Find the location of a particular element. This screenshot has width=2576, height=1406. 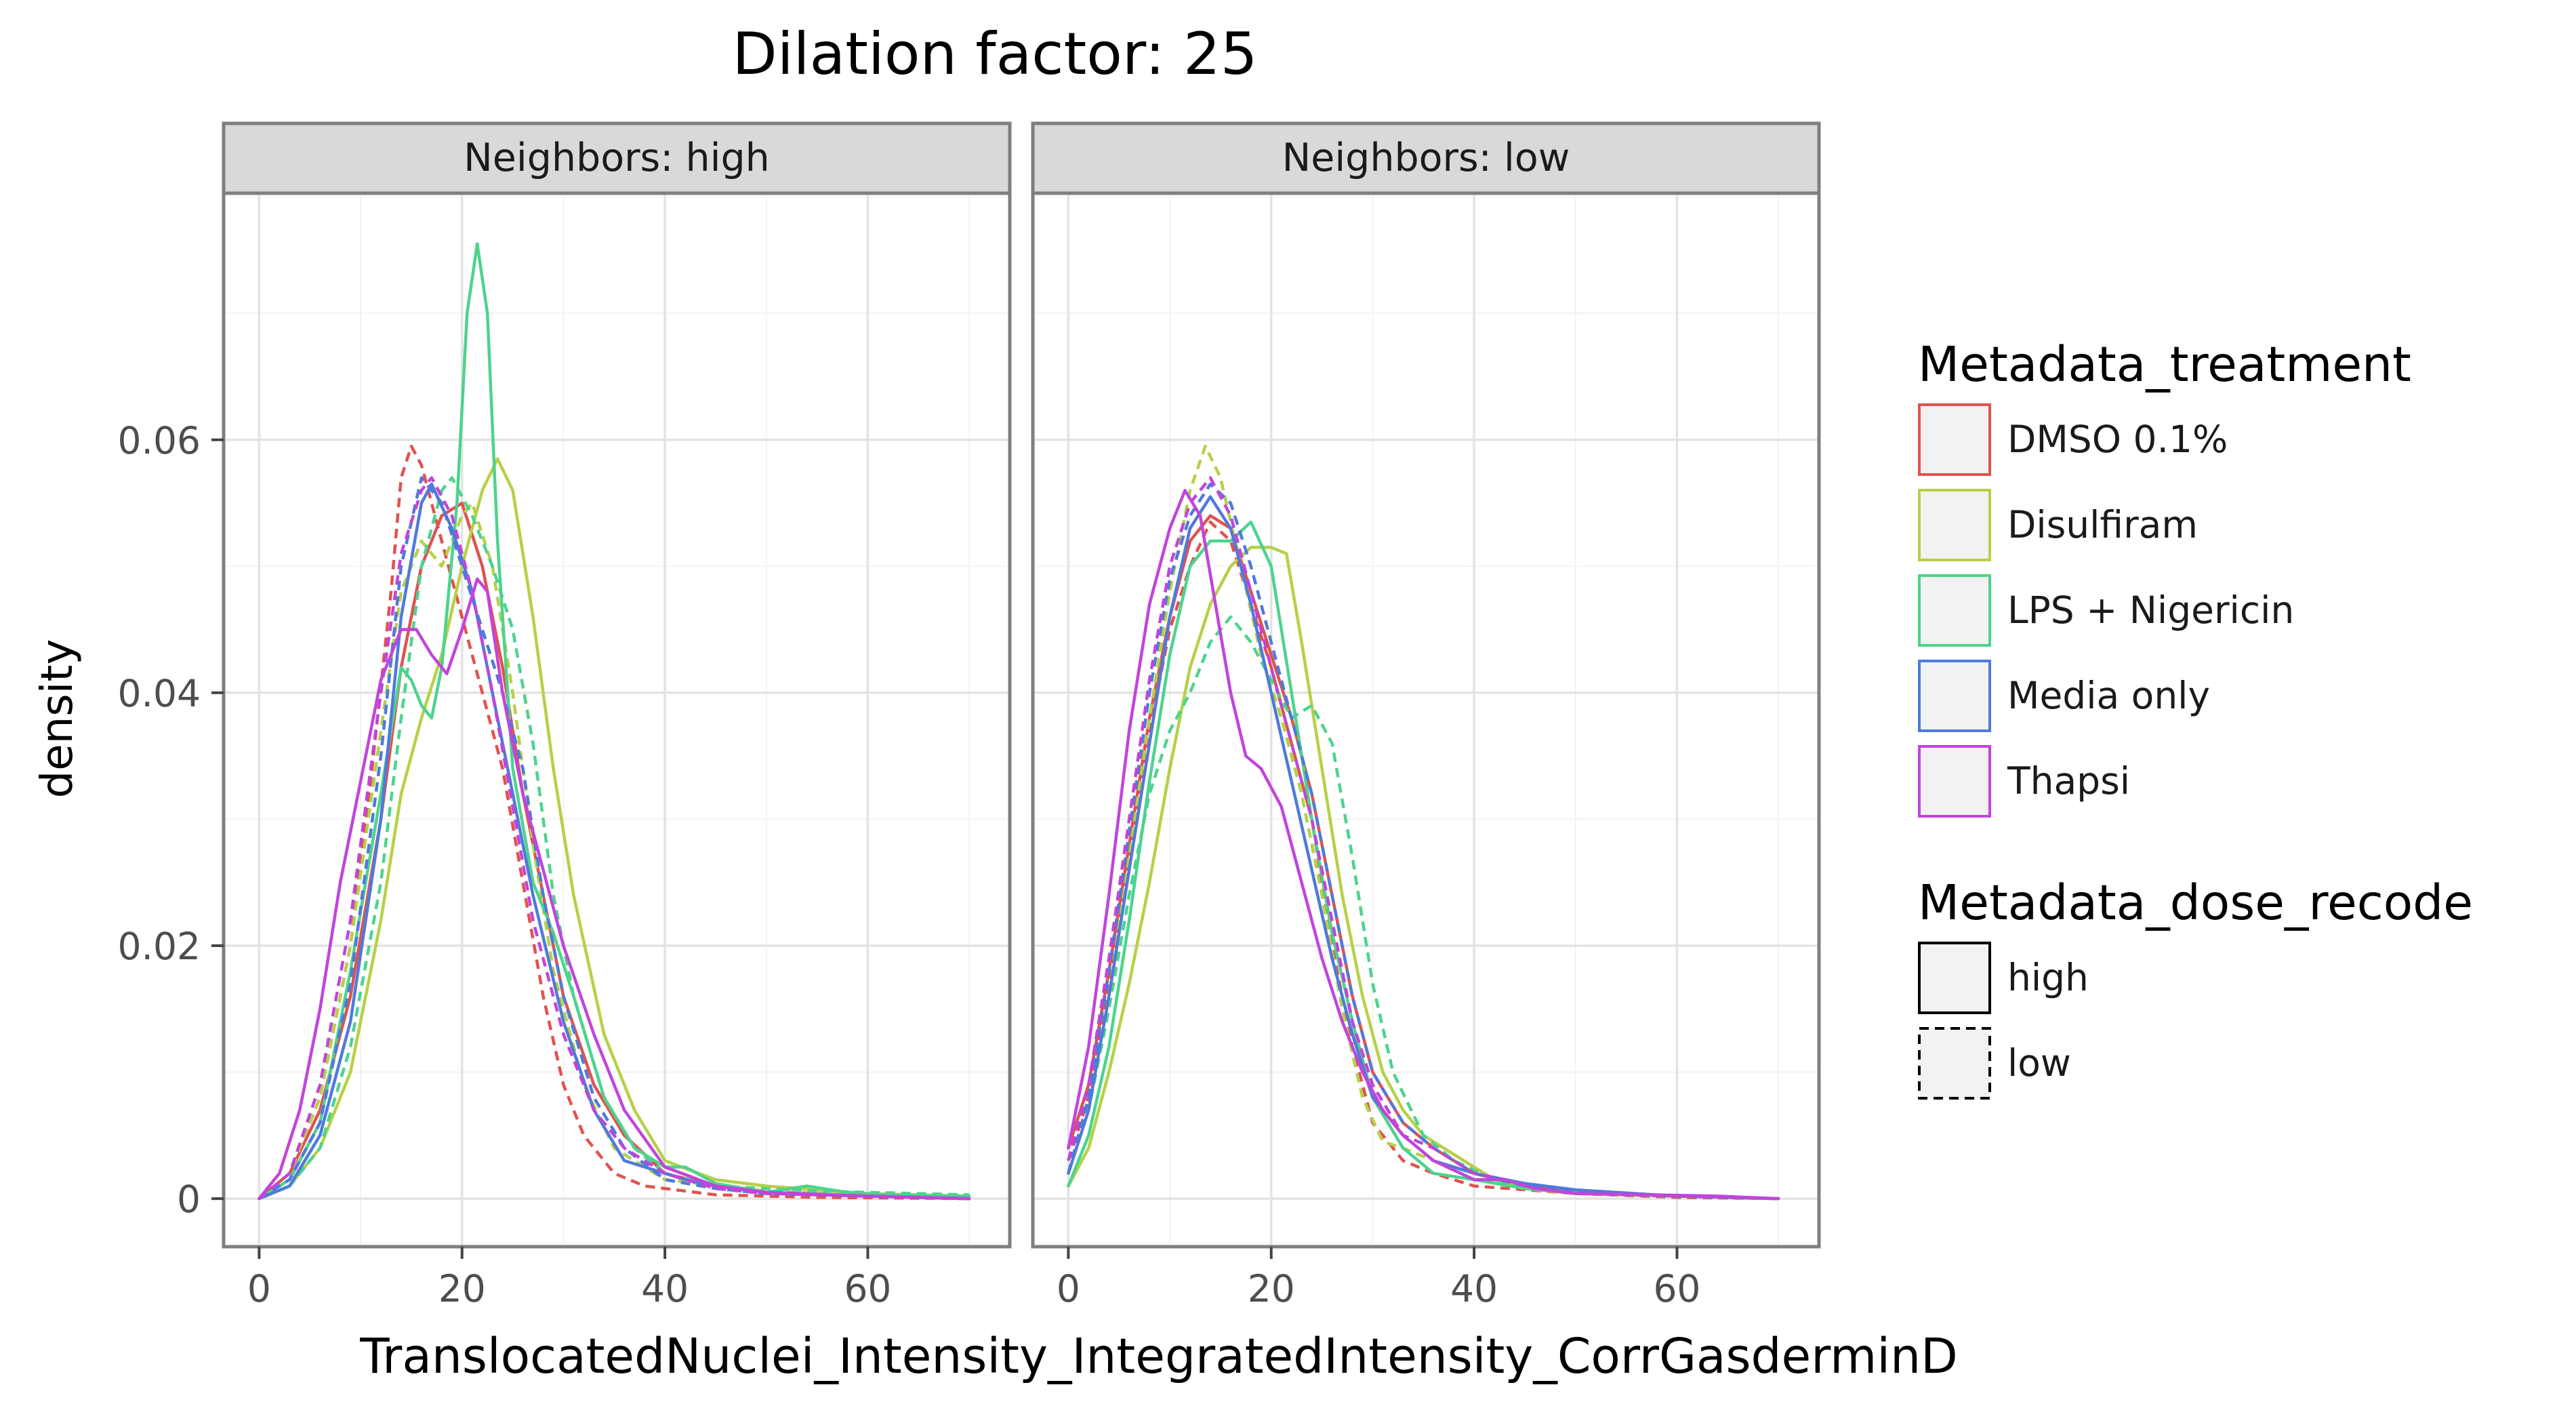

facet-strip-label: Neighbors: low is located at coordinates (1426, 158).